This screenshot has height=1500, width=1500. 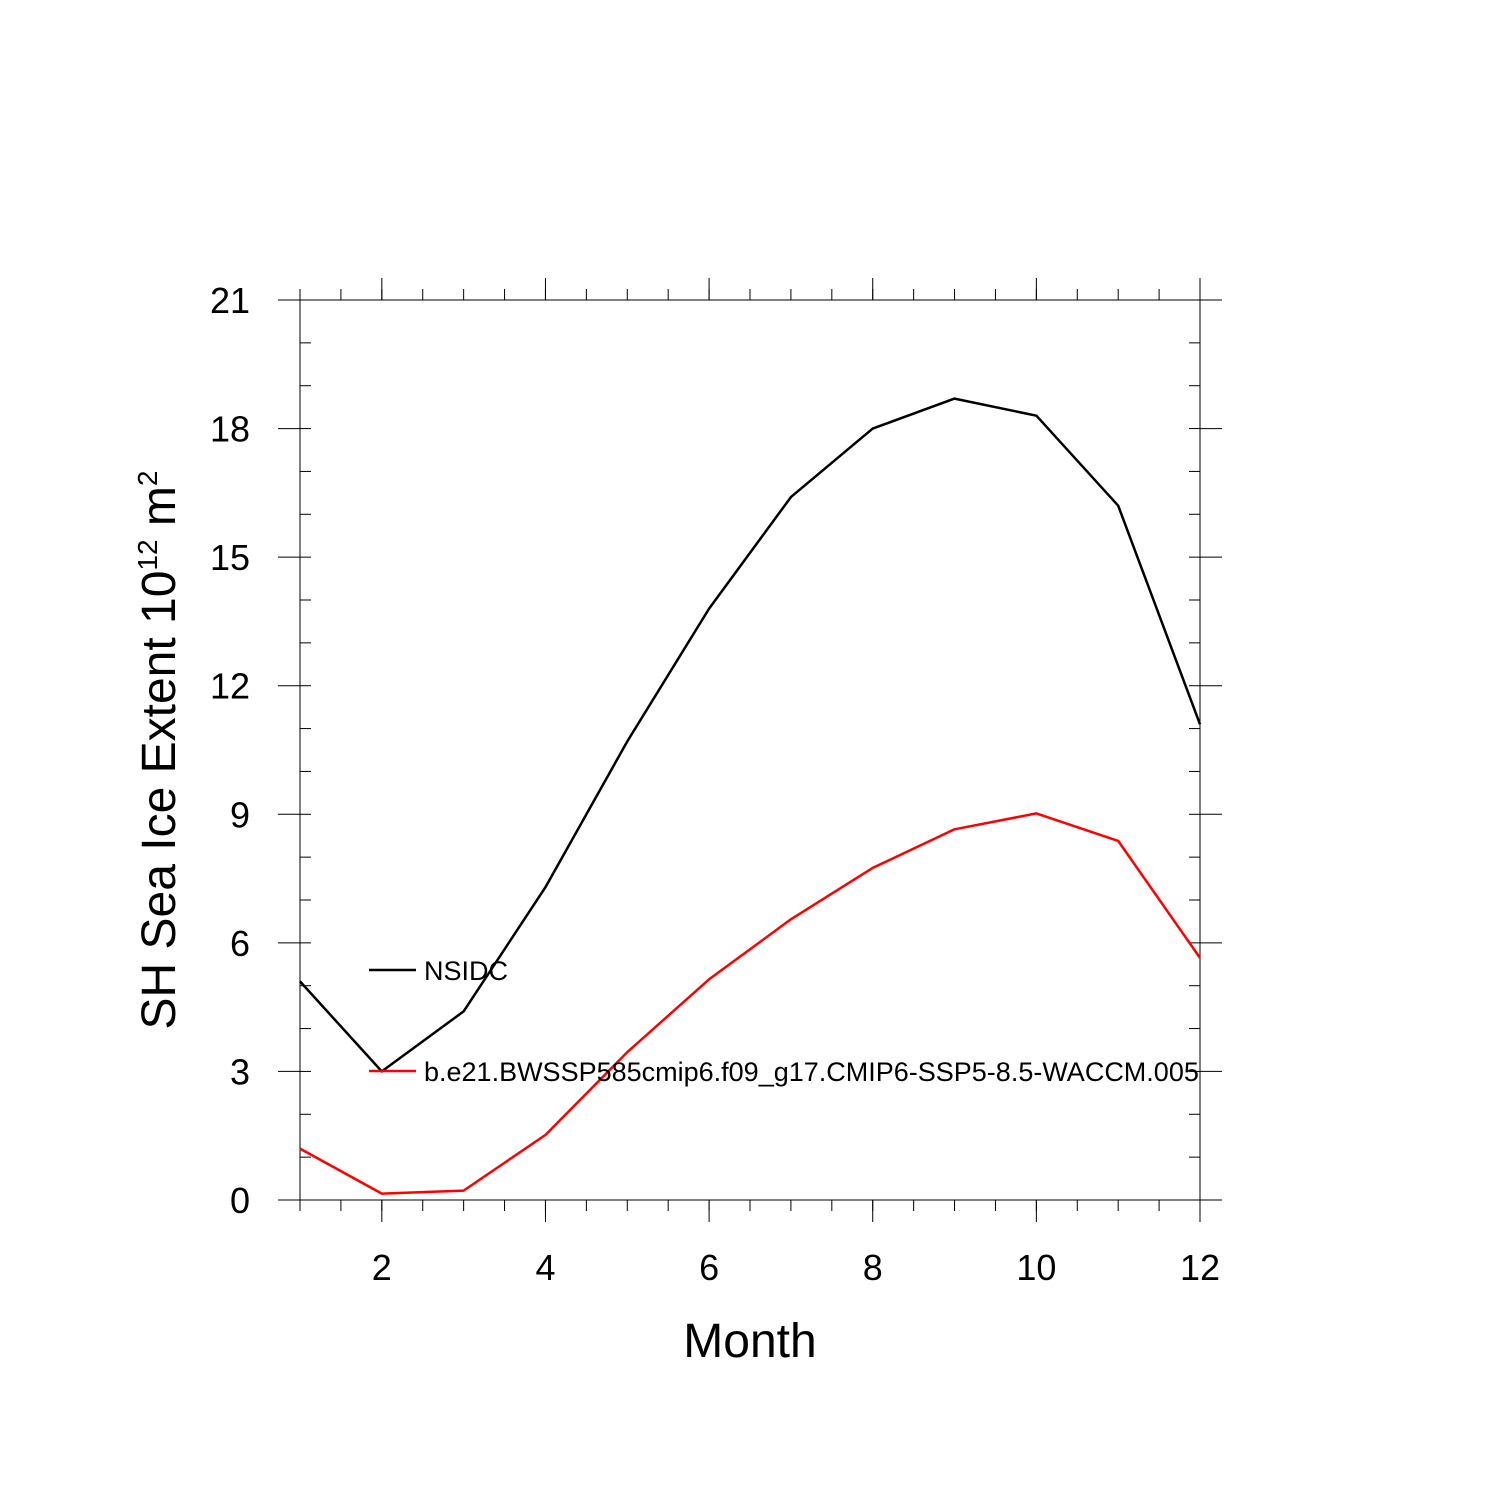 I want to click on x-tick-label: 4, so click(x=545, y=1267).